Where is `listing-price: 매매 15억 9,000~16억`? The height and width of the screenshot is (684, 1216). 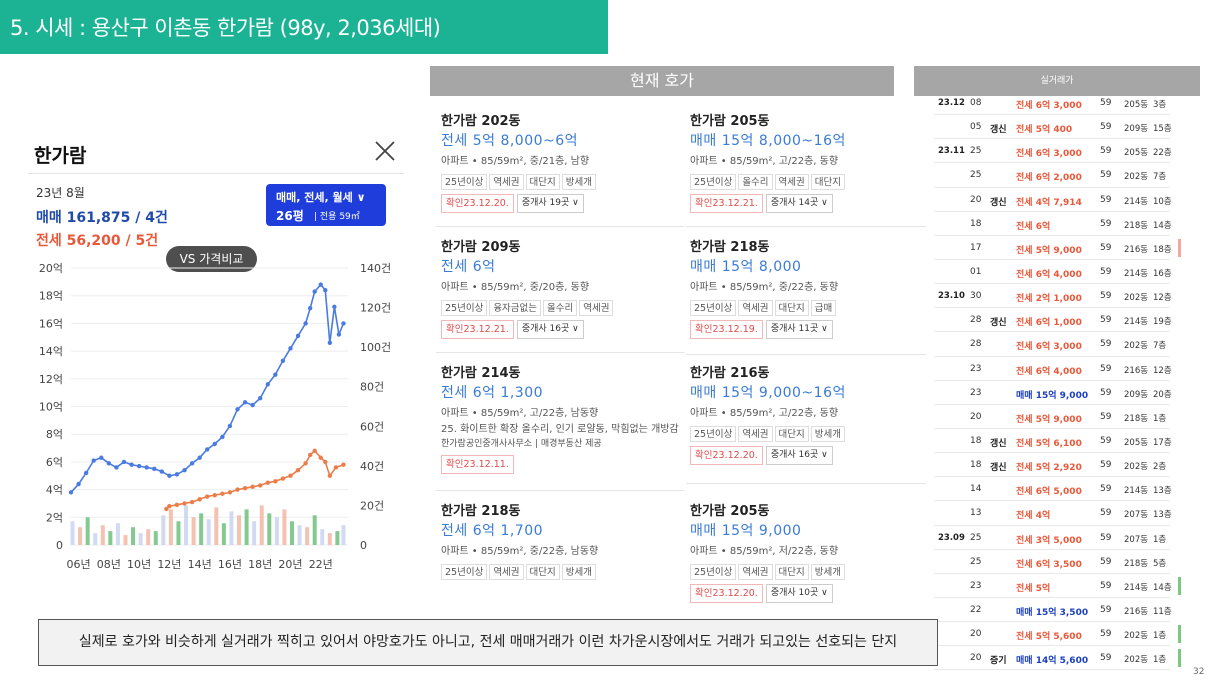 listing-price: 매매 15억 9,000~16억 is located at coordinates (768, 393).